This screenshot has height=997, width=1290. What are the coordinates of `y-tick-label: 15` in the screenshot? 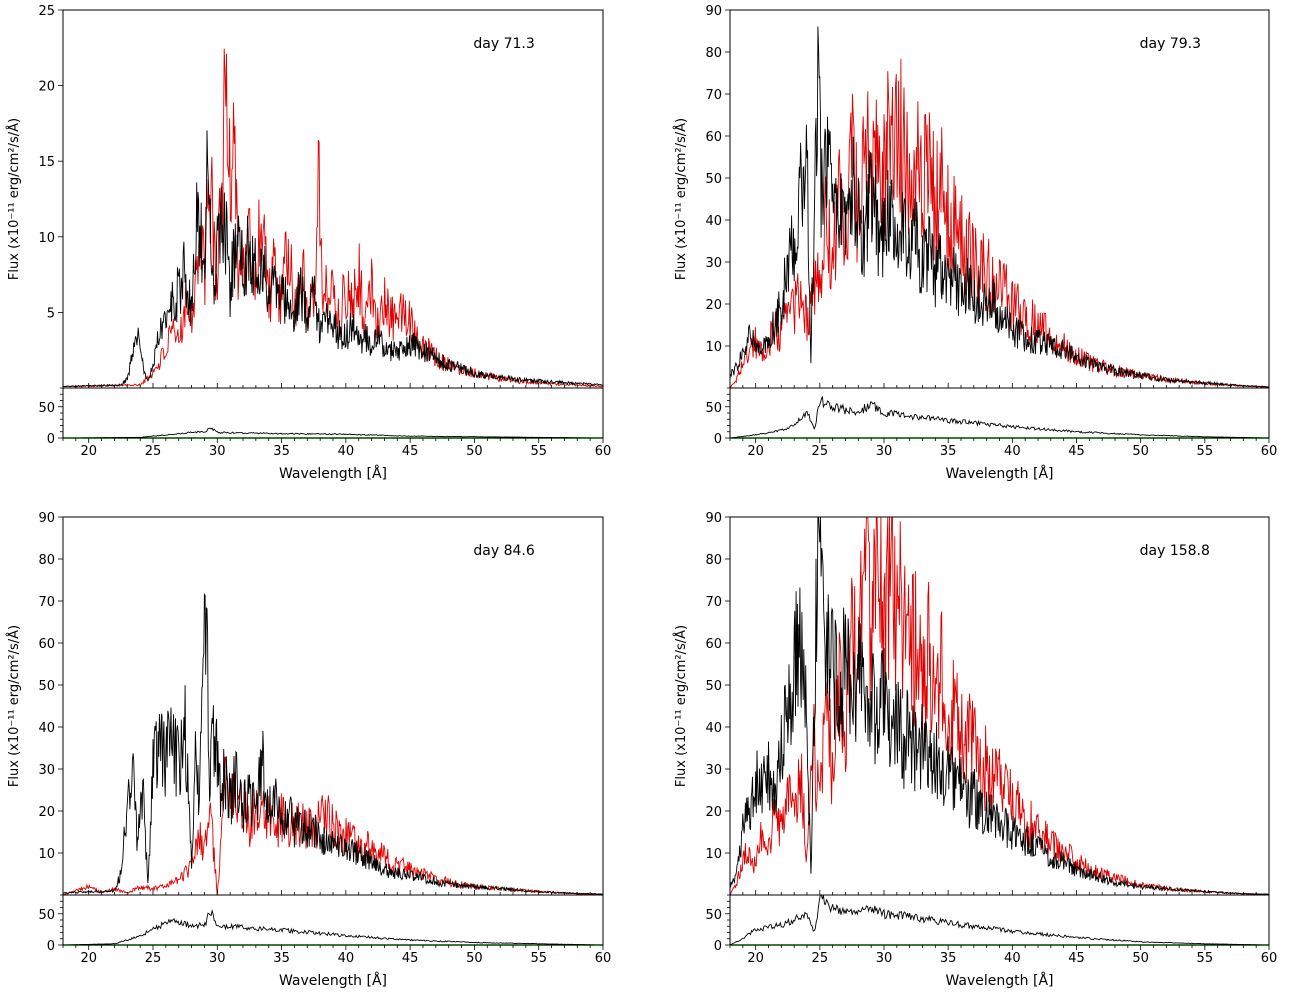 It's located at (46, 162).